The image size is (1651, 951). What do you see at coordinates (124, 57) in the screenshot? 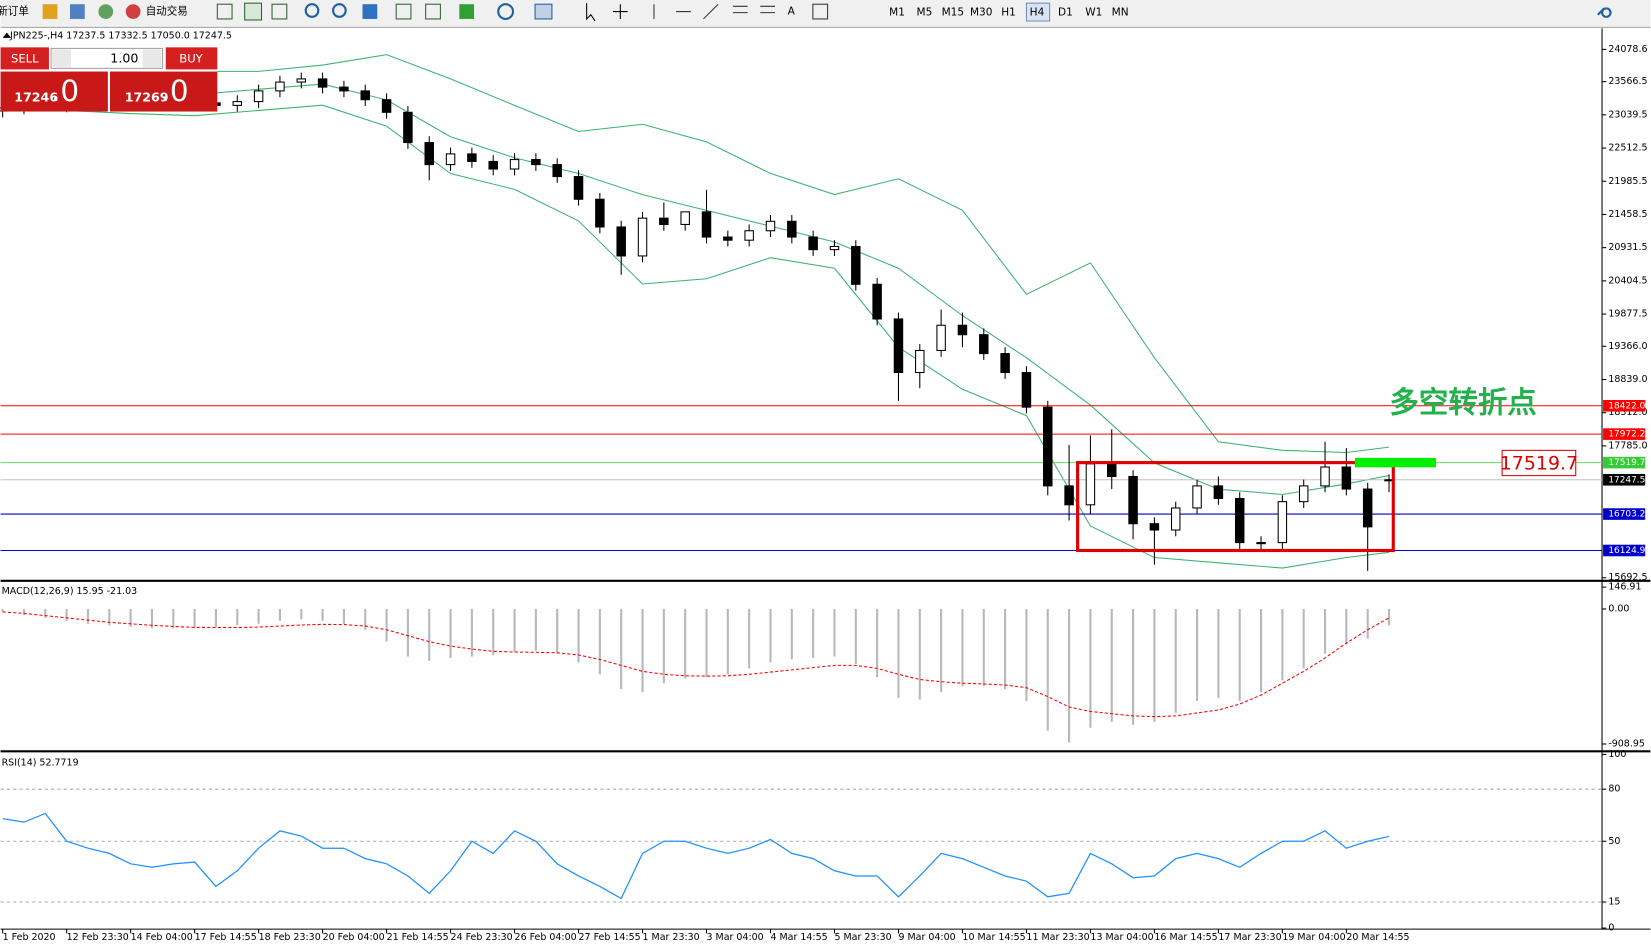
I see `volume-value: 1.00` at bounding box center [124, 57].